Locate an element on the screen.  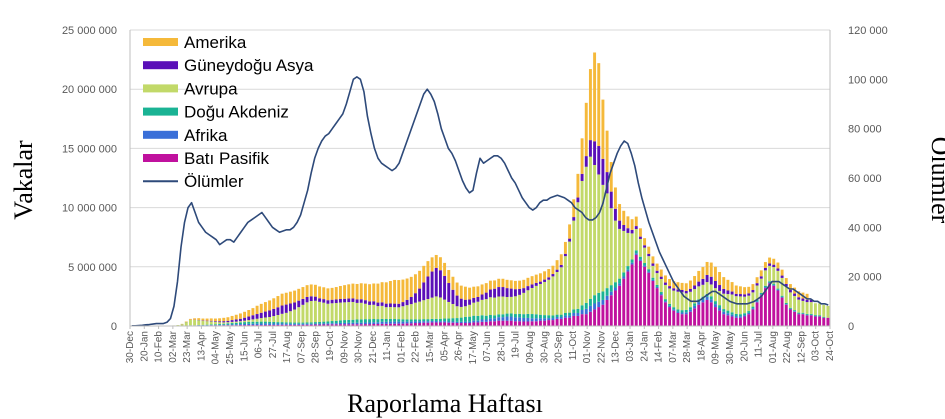
y-tick-label-left: 0 is located at coordinates (114, 327).